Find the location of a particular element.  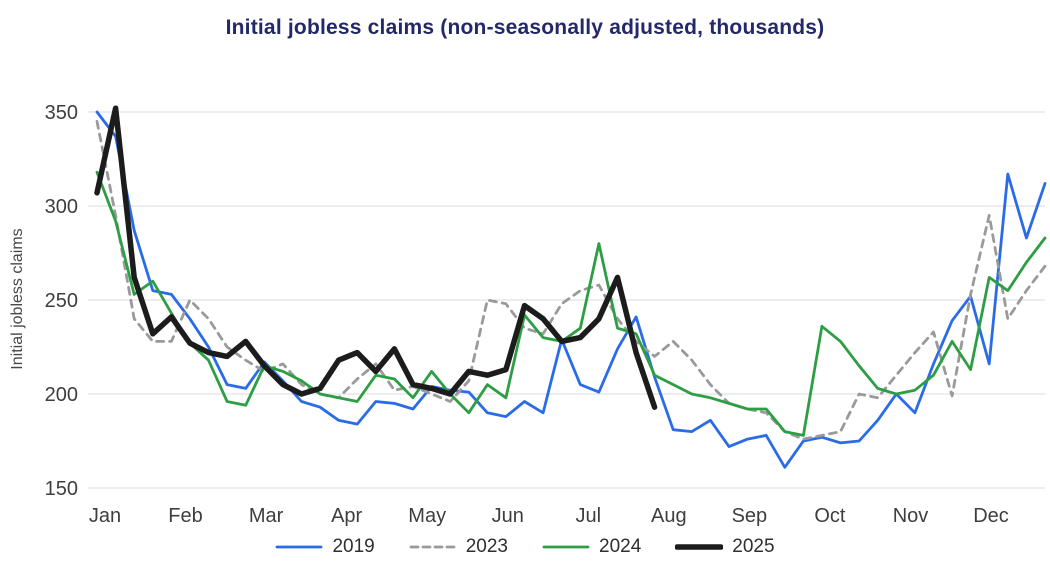

legend-label-2019: 2019 is located at coordinates (353, 546).